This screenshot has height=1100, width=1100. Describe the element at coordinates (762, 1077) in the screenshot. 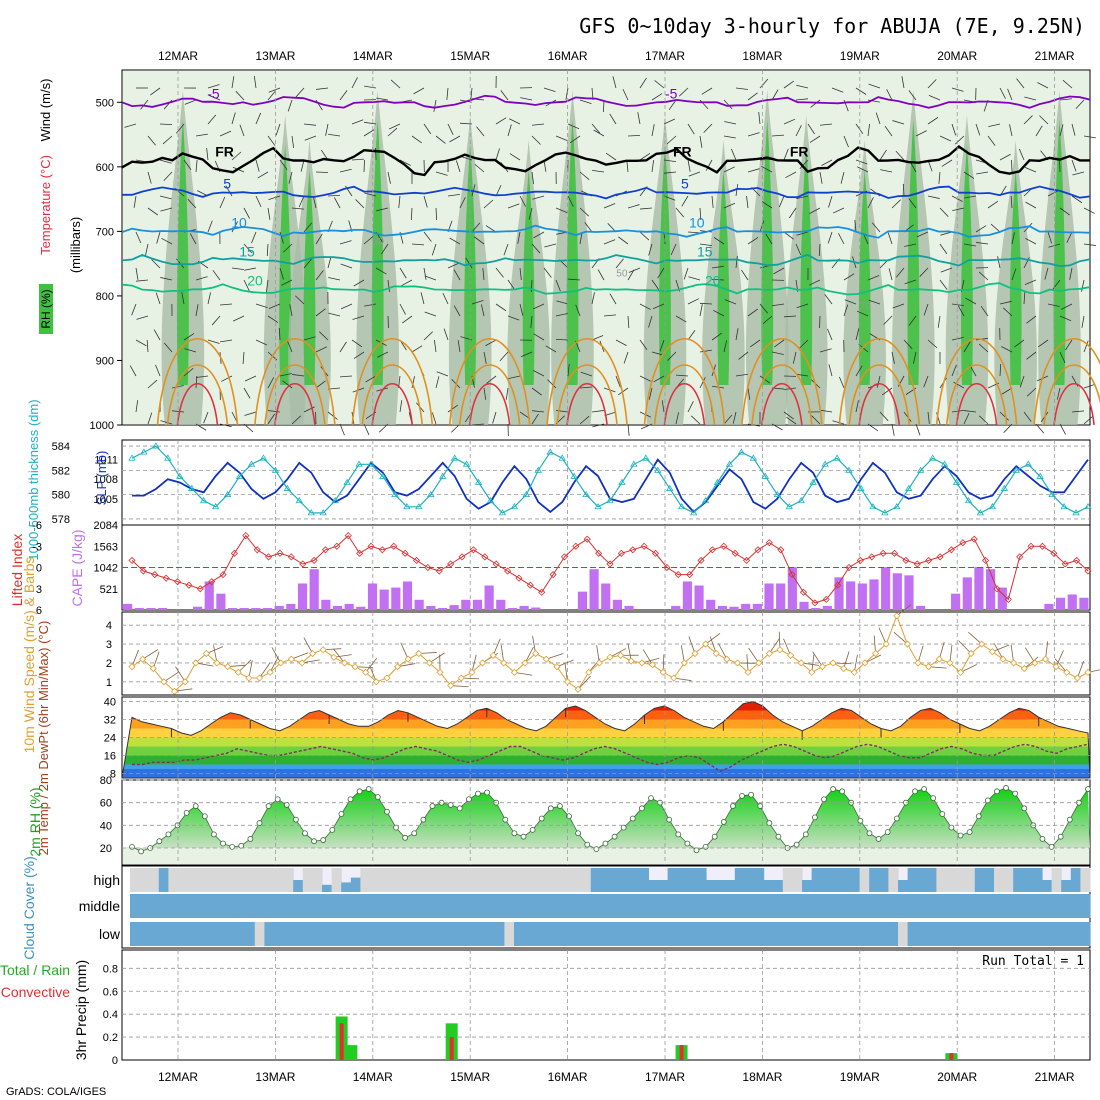

I see `date-label-bottom: 18MAR` at that location.